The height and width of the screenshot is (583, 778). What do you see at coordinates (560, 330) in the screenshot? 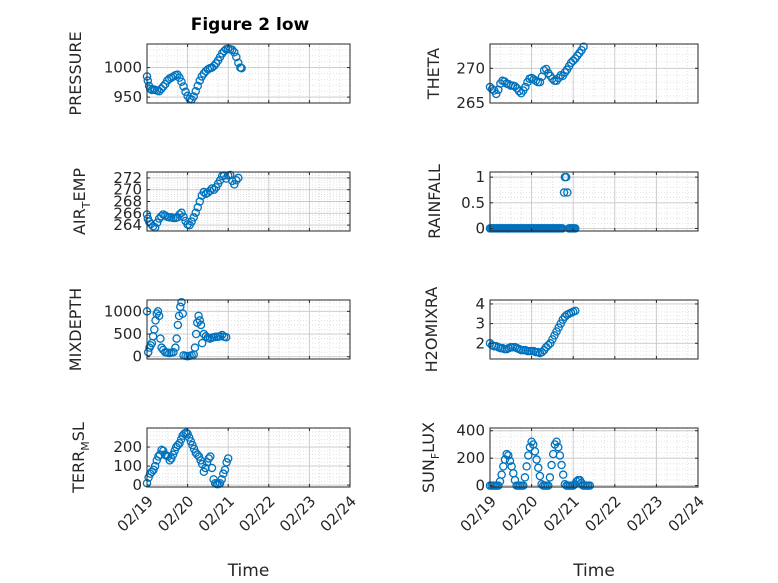
I see `panel-h2omixra: 23 4 H2OMIXRA` at bounding box center [560, 330].